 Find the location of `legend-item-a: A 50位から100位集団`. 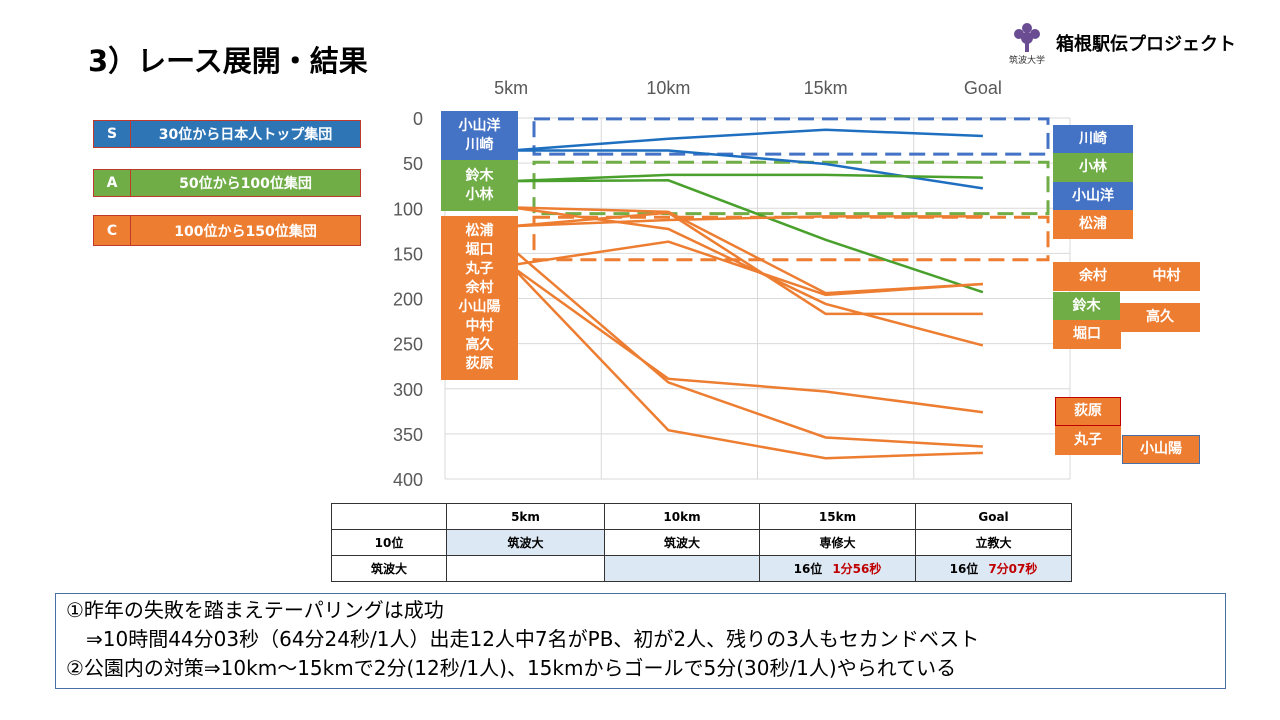

legend-item-a: A 50位から100位集団 is located at coordinates (227, 183).